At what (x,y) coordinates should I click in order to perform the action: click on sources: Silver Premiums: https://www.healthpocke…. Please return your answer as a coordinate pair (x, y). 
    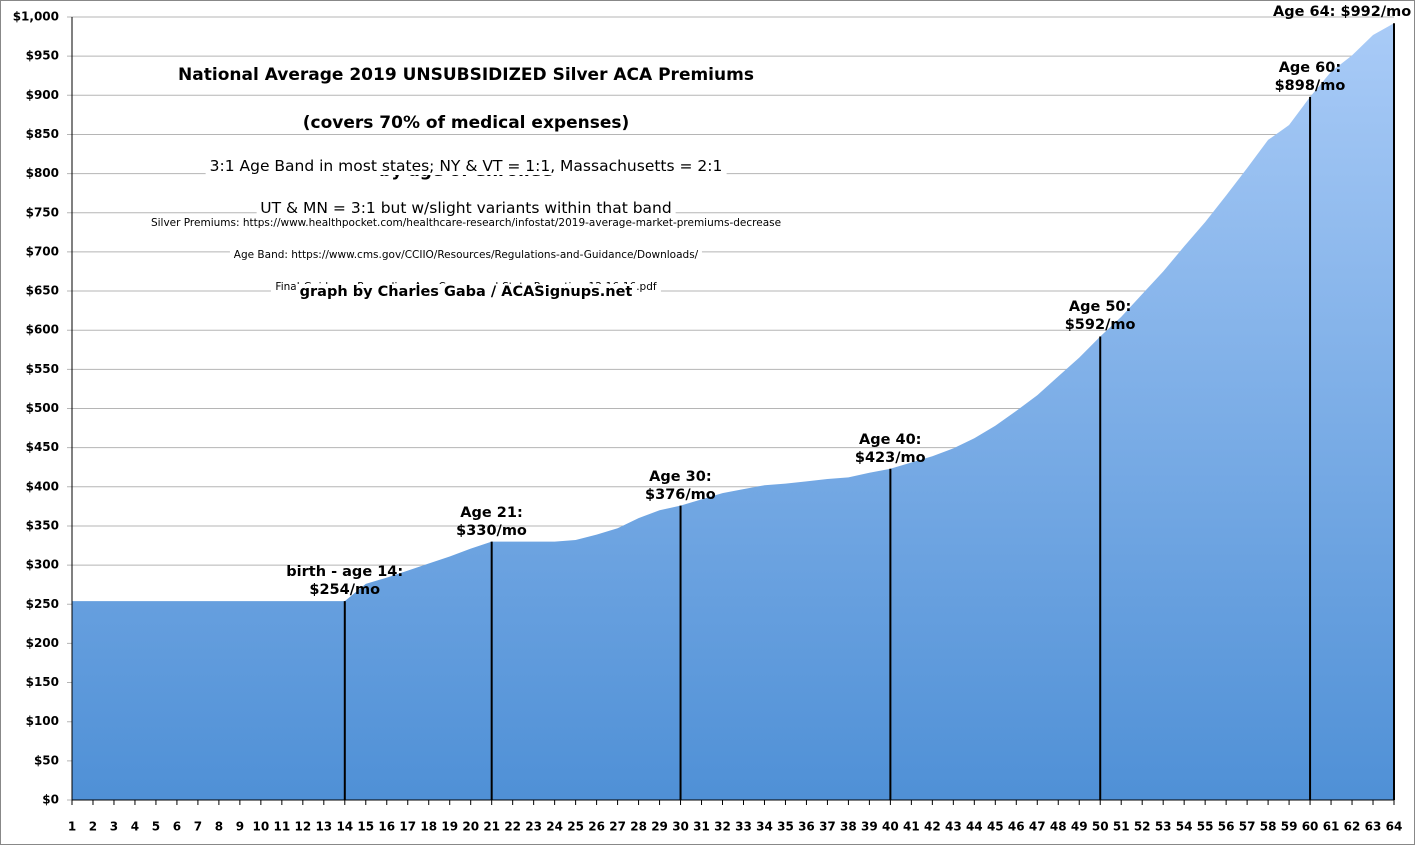
    Looking at the image, I should click on (466, 247).